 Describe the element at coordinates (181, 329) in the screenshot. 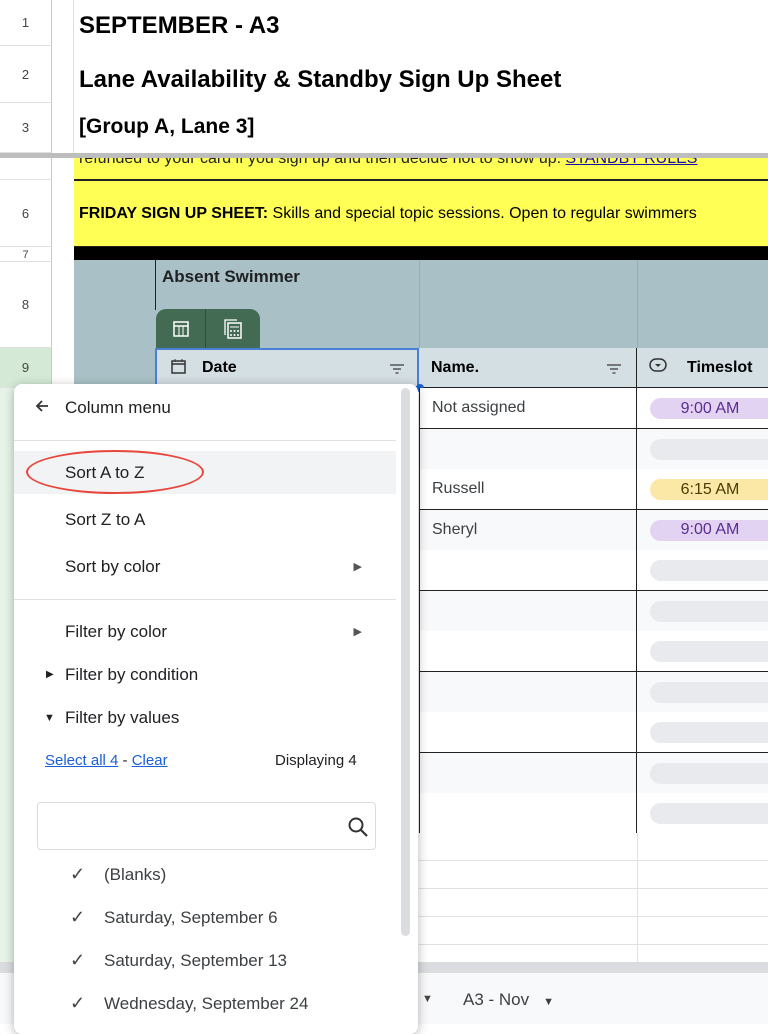

I see `table-view-icon` at that location.